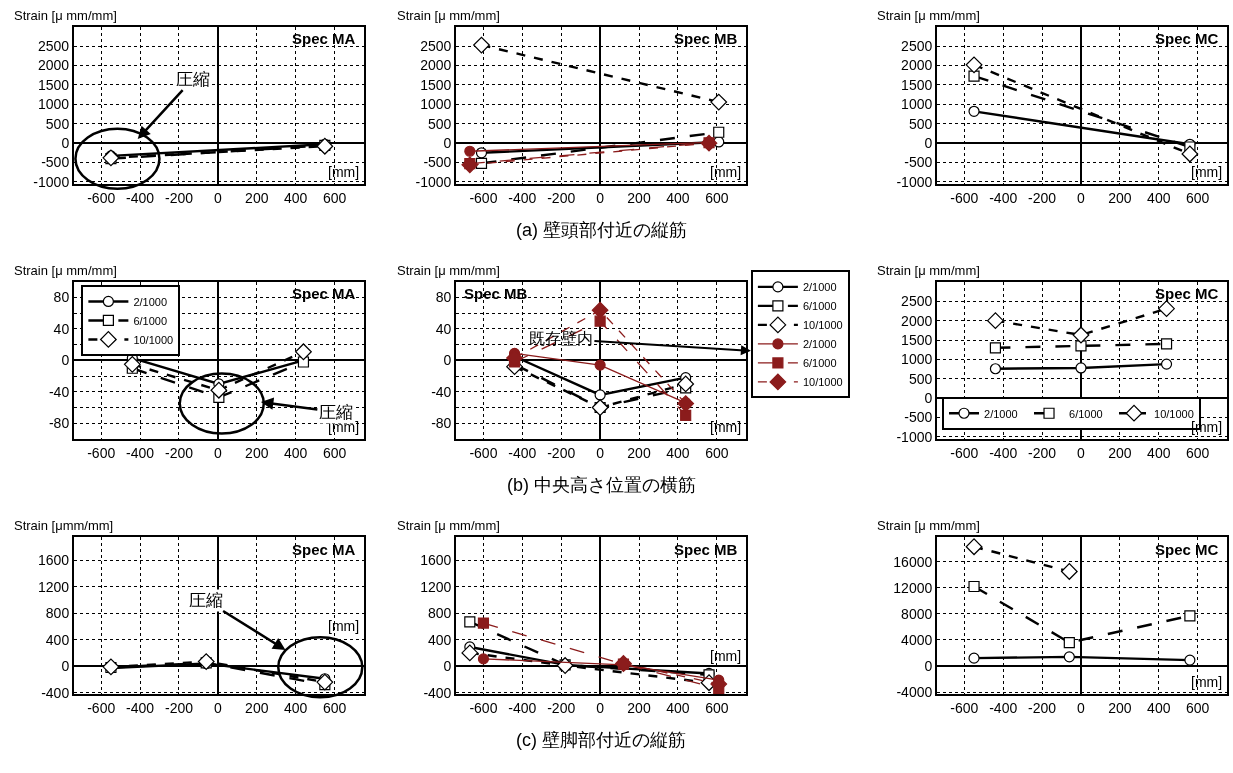  I want to click on y-tick-label: -4000, so click(914, 691).